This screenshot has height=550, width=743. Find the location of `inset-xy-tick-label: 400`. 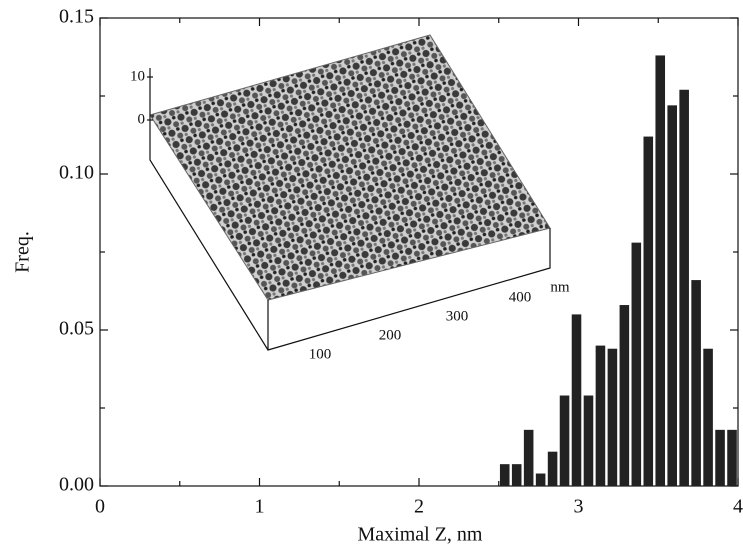

inset-xy-tick-label: 400 is located at coordinates (520, 297).